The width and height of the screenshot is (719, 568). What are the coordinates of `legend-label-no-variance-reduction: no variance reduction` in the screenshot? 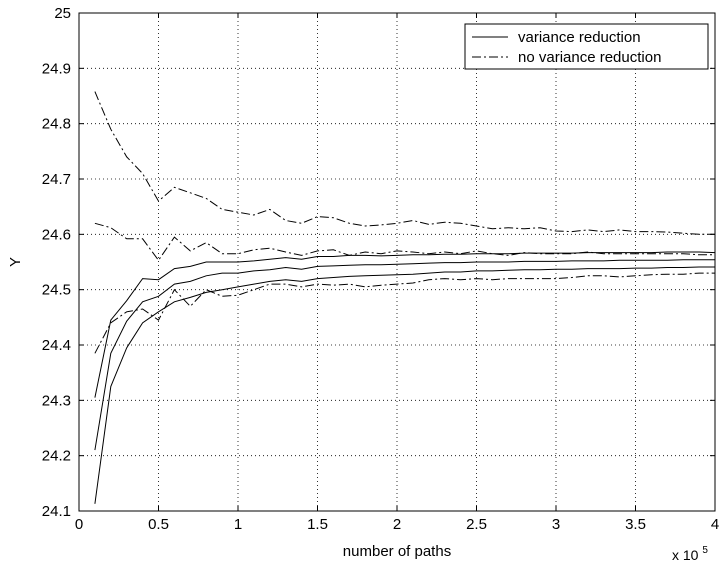 It's located at (589, 57).